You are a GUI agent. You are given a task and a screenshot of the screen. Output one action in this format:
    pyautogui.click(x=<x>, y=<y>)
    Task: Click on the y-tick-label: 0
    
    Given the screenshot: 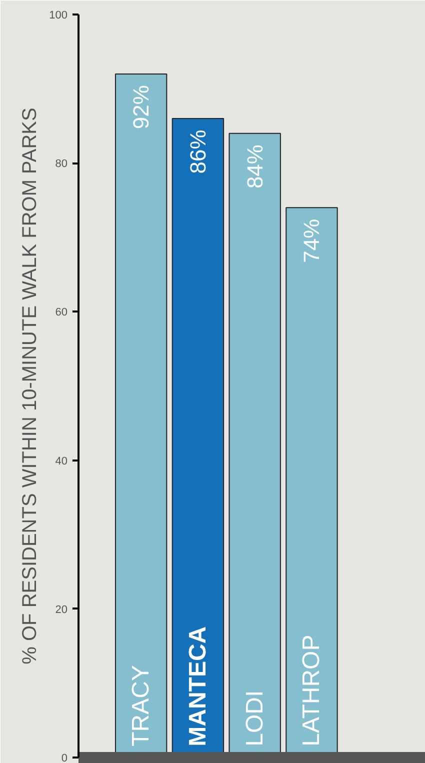 What is the action you would take?
    pyautogui.click(x=64, y=757)
    